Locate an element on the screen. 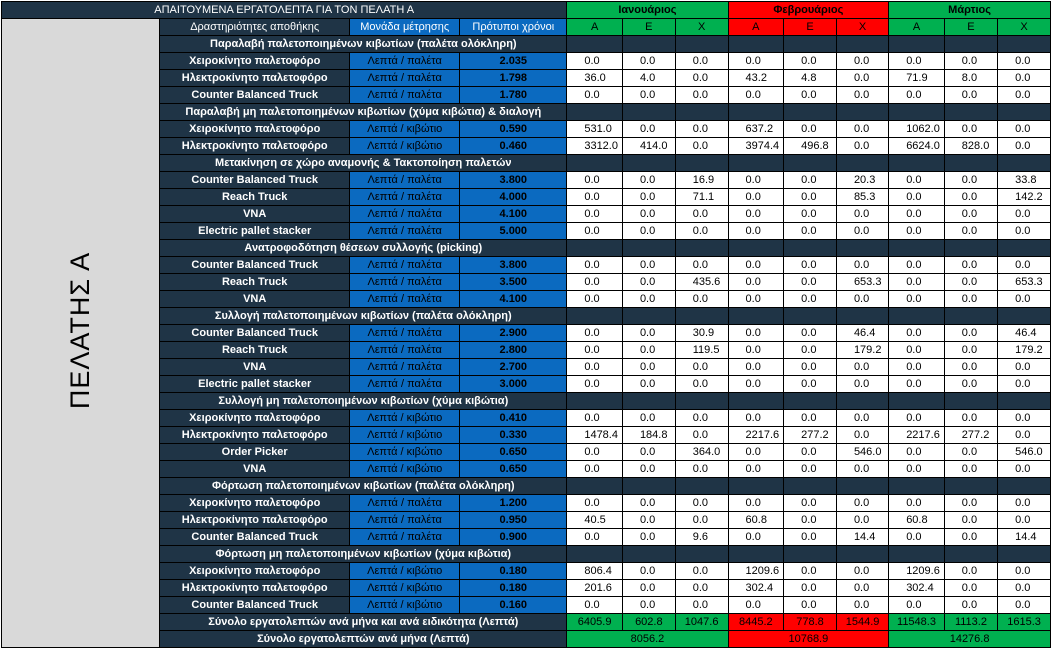 The image size is (1051, 651). value-cell: 1062.0 is located at coordinates (916, 129).